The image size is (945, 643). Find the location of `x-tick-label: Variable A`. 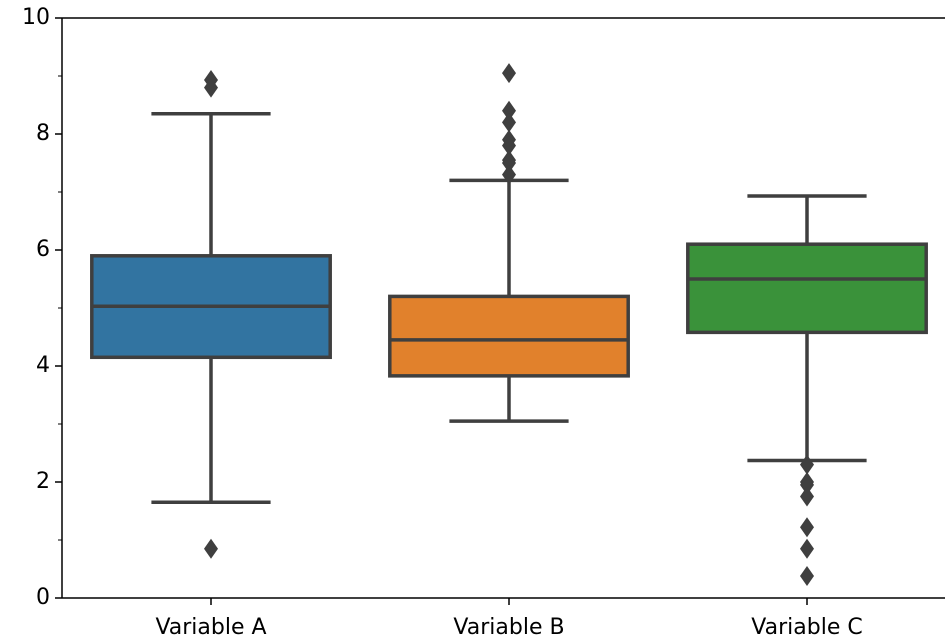

x-tick-label: Variable A is located at coordinates (210, 627).